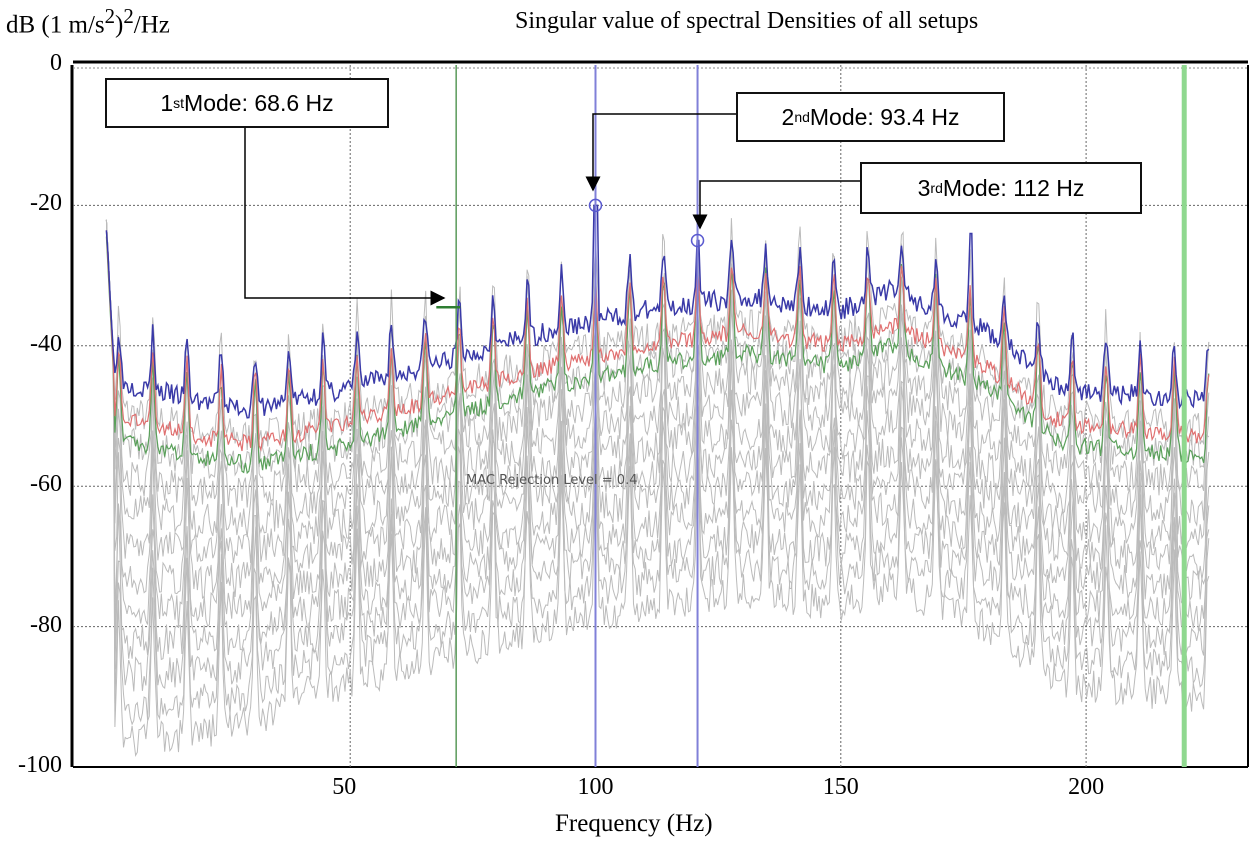  I want to click on x-tick-label: 50, so click(344, 787).